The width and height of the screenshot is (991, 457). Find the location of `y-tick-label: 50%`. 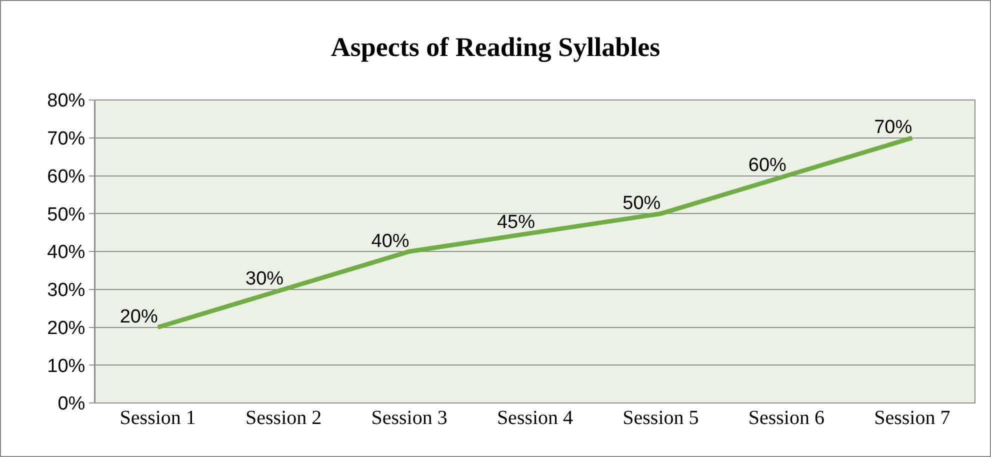

y-tick-label: 50% is located at coordinates (66, 215).